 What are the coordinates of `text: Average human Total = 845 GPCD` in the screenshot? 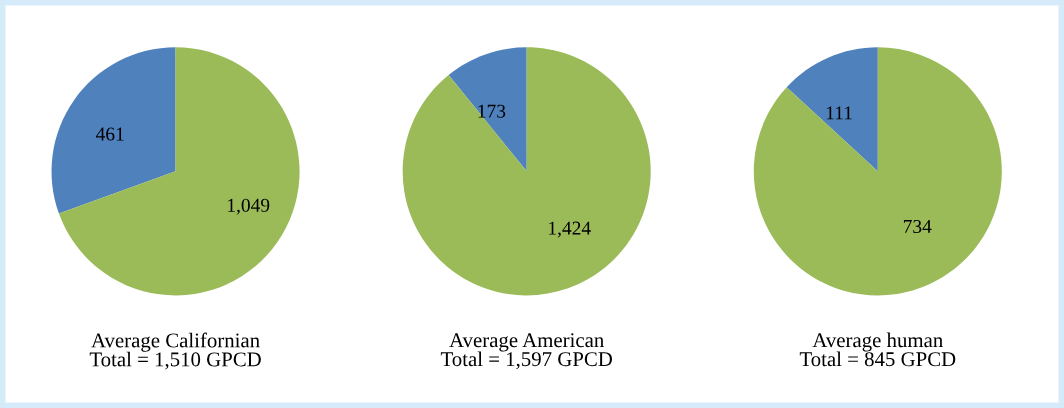 It's located at (877, 349).